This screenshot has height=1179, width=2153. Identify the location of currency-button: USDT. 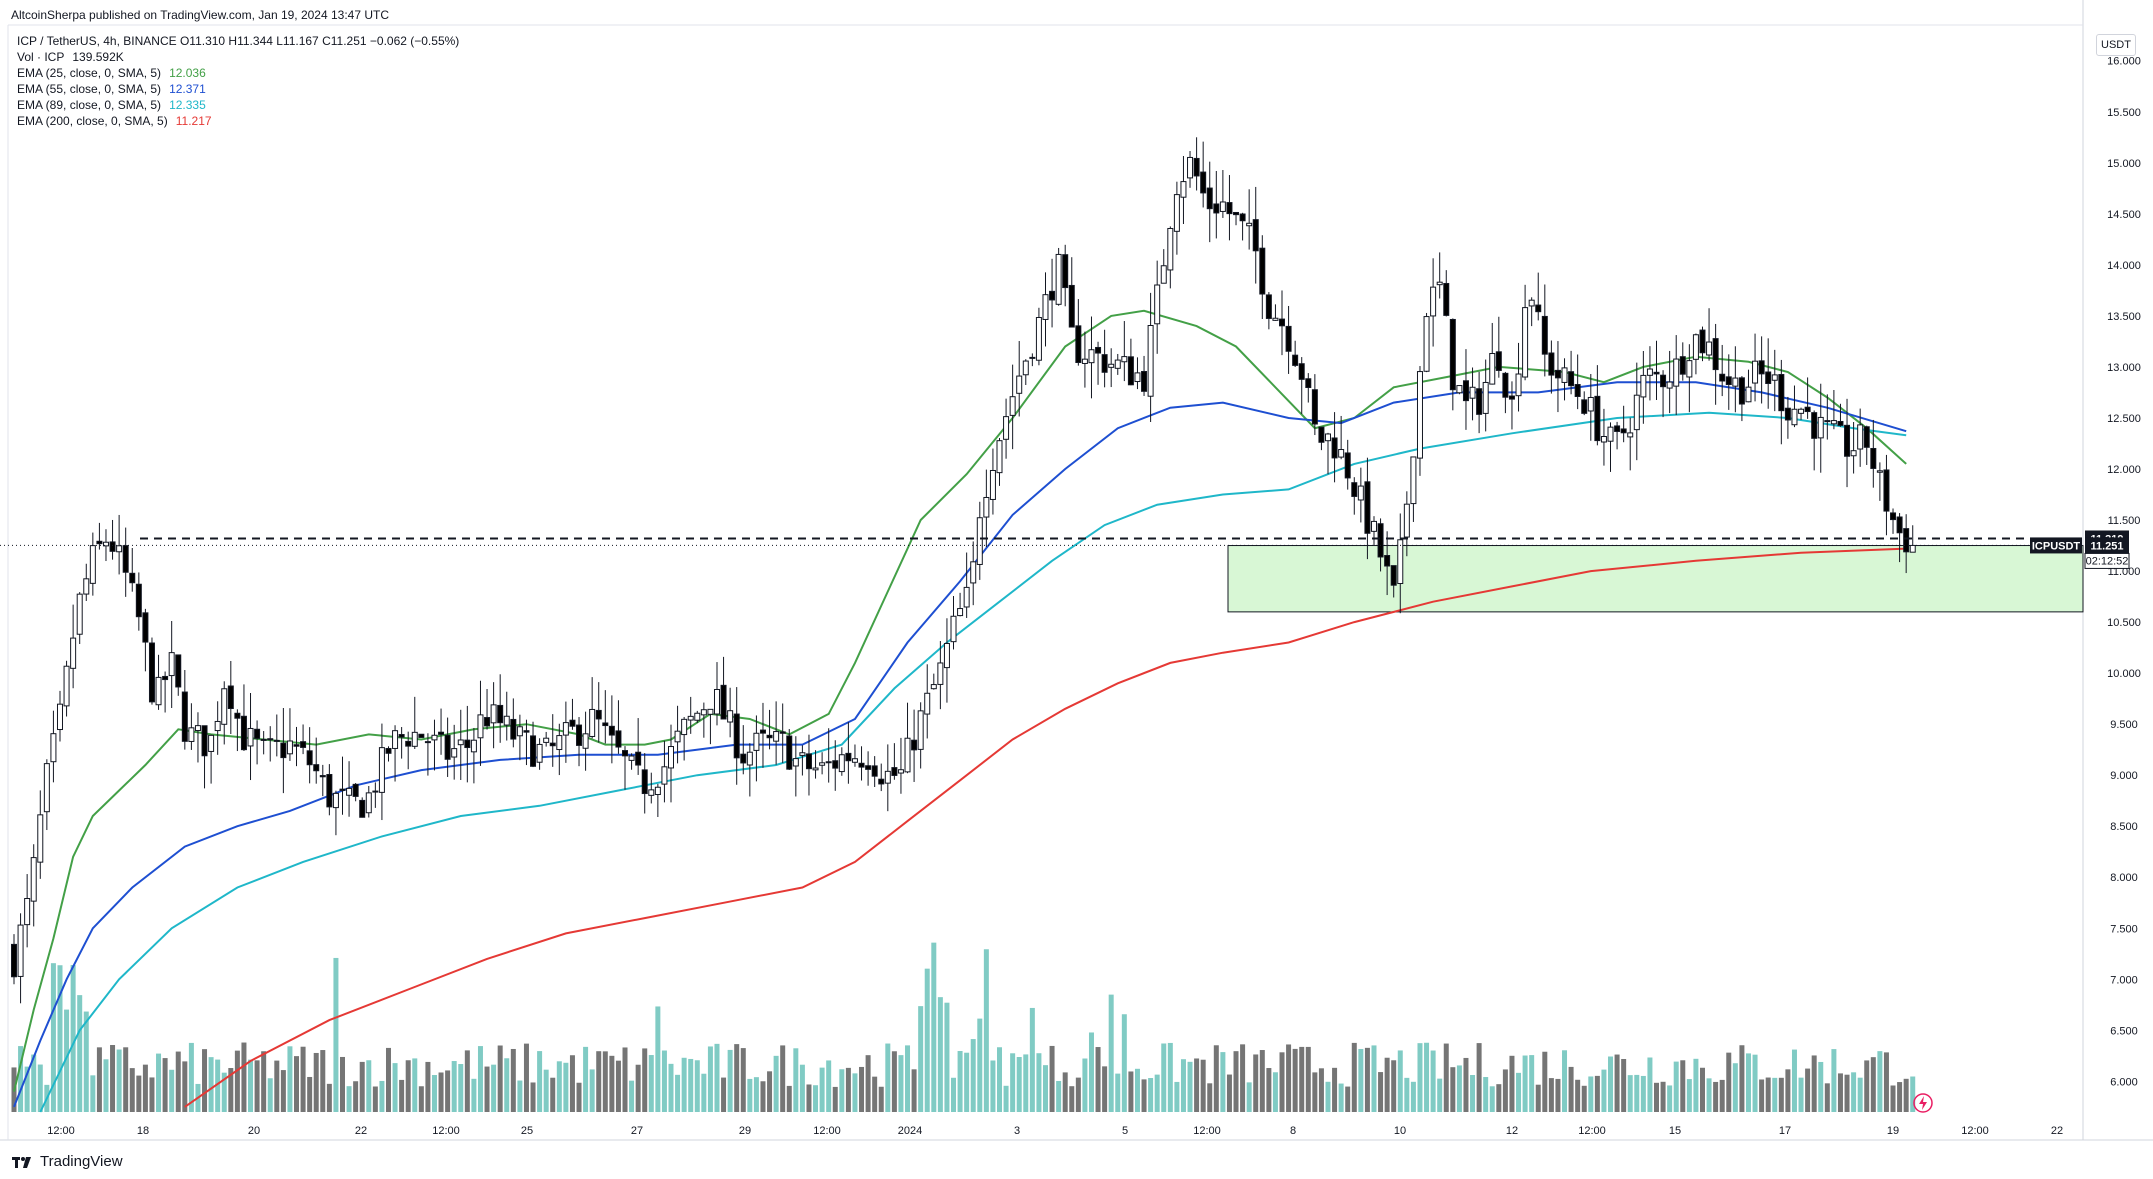
(2116, 45).